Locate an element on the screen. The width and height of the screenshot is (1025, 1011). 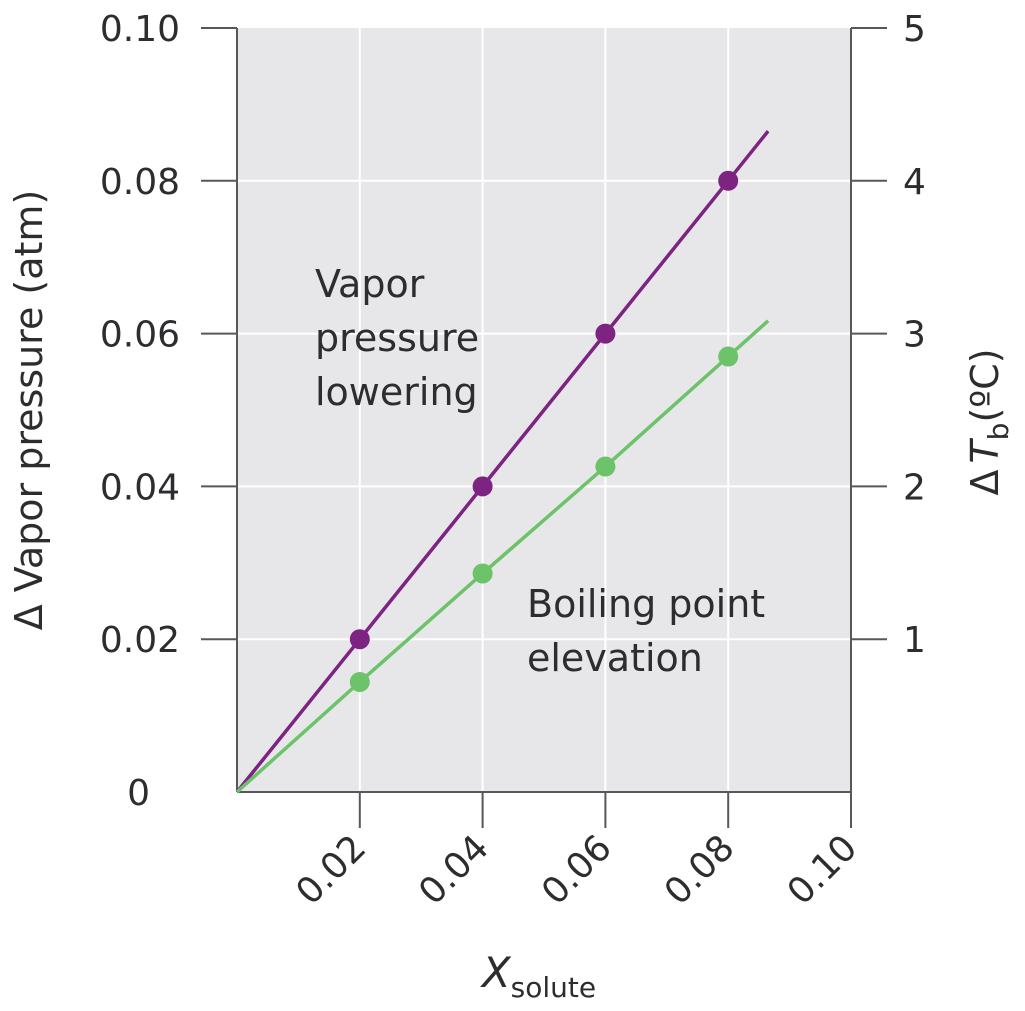
x-axis-title: Xsolute is located at coordinates (538, 976).